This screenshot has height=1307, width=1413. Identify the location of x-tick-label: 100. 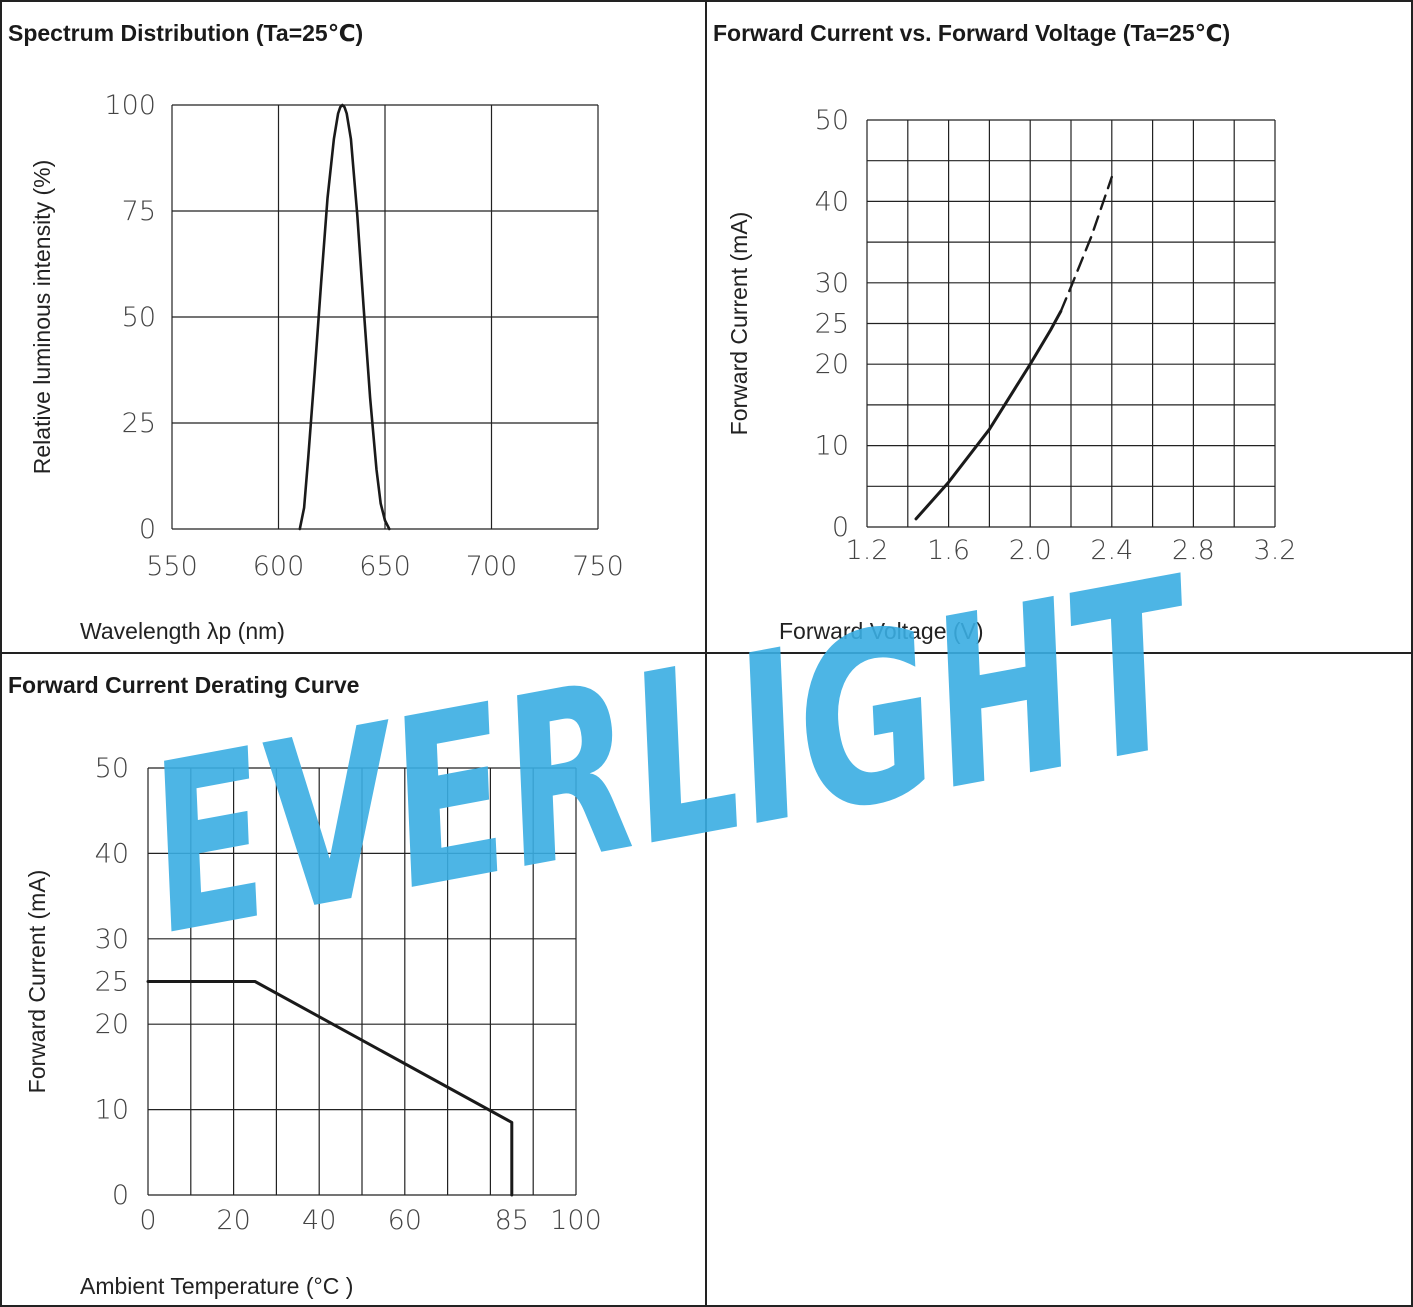
(576, 1220).